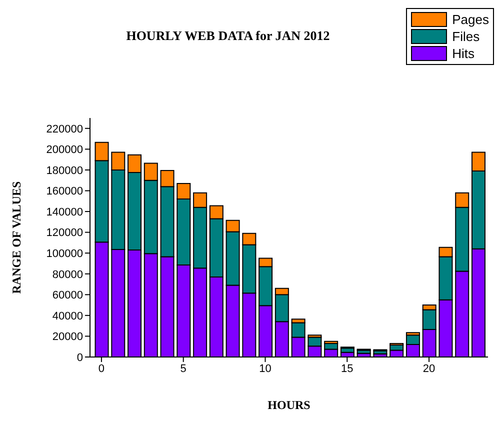 This screenshot has width=502, height=425. What do you see at coordinates (470, 19) in the screenshot?
I see `legend-label: Pages` at bounding box center [470, 19].